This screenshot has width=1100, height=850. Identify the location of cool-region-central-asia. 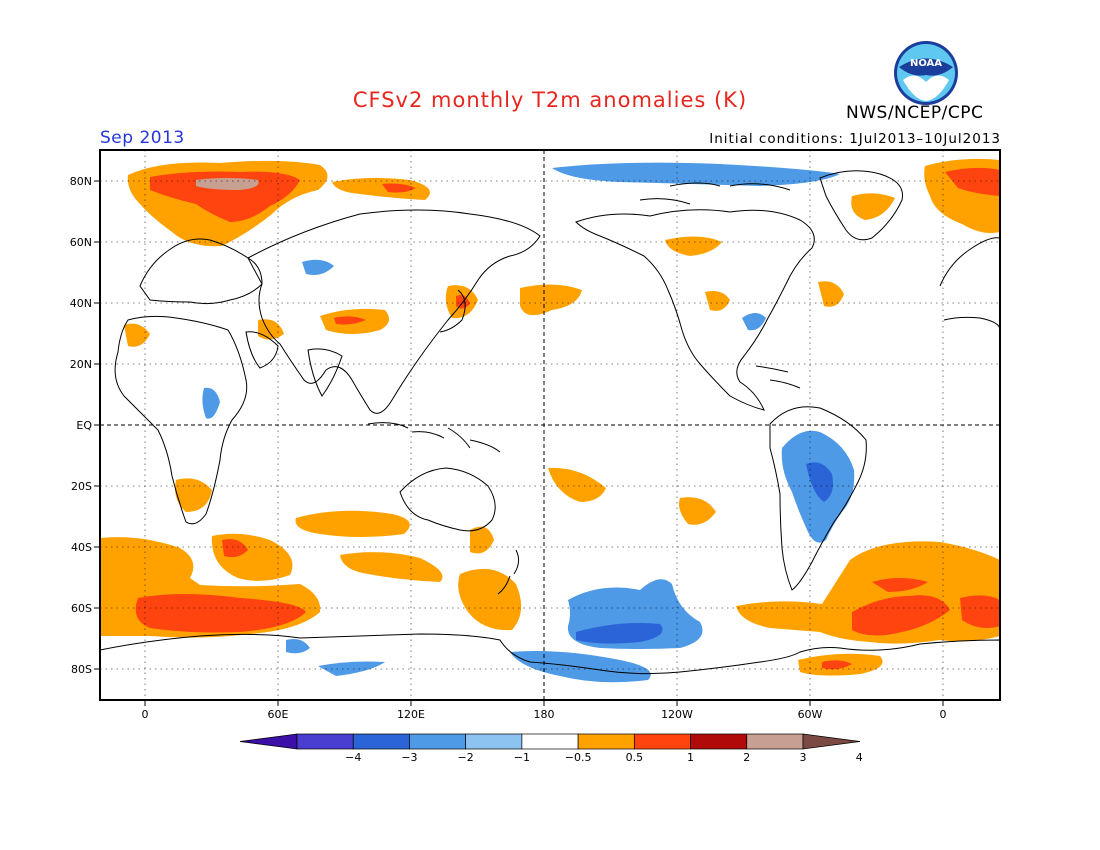
(318, 267).